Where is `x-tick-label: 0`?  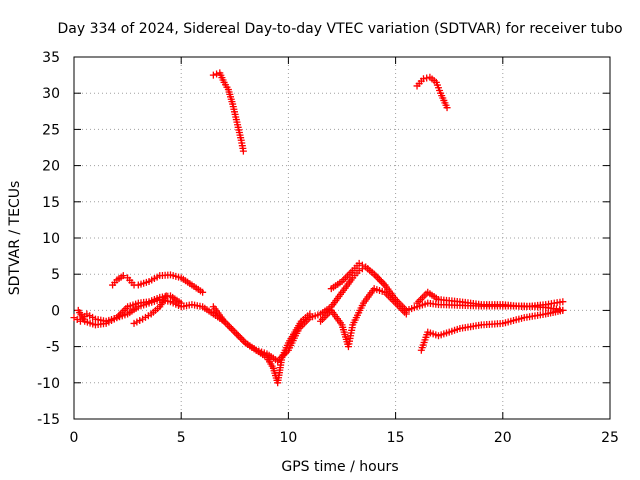 x-tick-label: 0 is located at coordinates (74, 438).